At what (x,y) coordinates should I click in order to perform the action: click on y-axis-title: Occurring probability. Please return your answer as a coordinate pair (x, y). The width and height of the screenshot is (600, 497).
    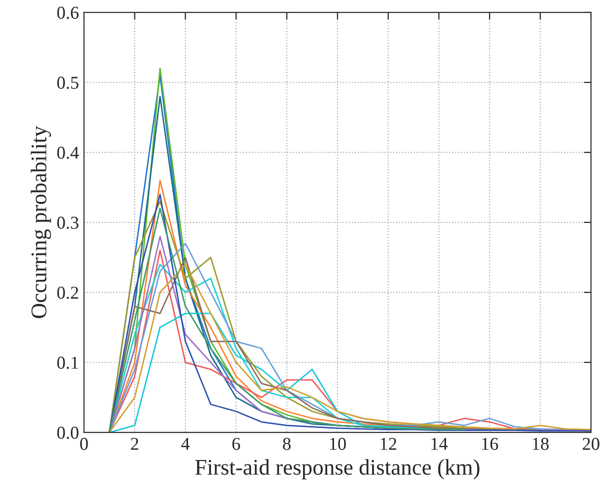
    Looking at the image, I should click on (41, 222).